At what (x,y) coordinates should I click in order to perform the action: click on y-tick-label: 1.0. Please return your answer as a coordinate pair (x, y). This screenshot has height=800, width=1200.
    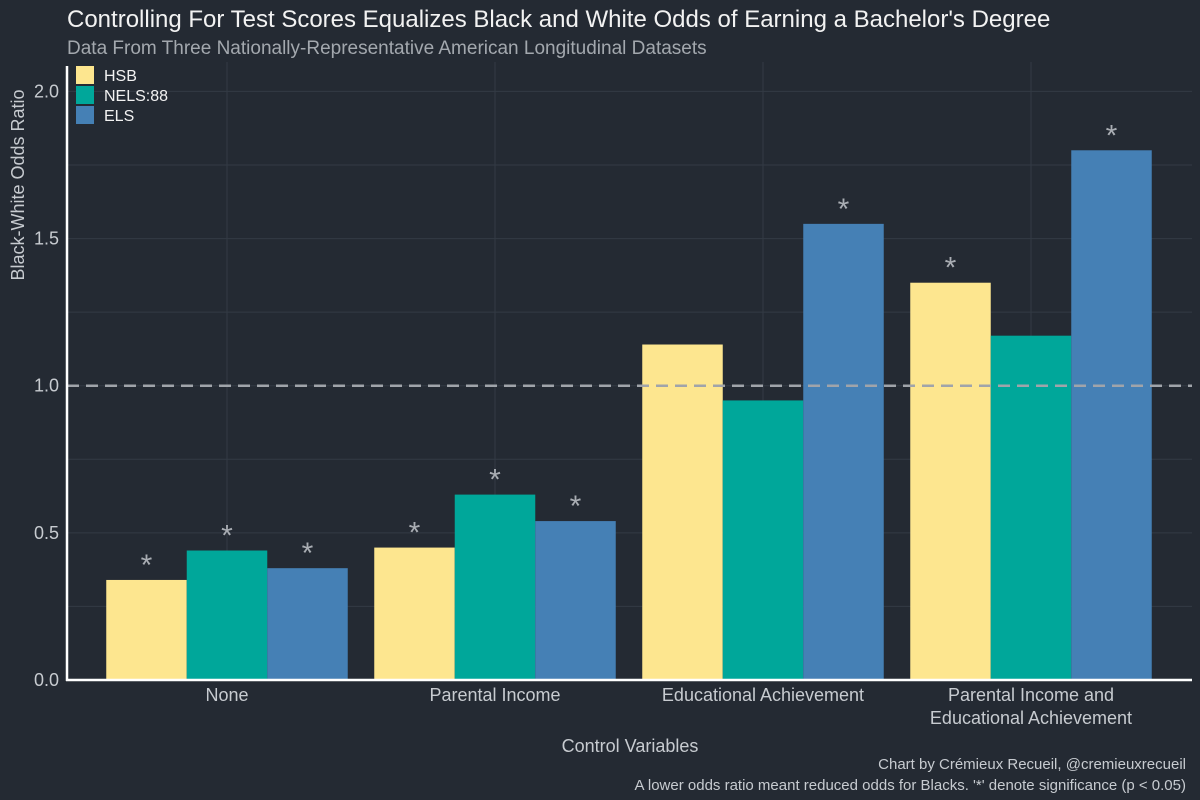
    Looking at the image, I should click on (46, 386).